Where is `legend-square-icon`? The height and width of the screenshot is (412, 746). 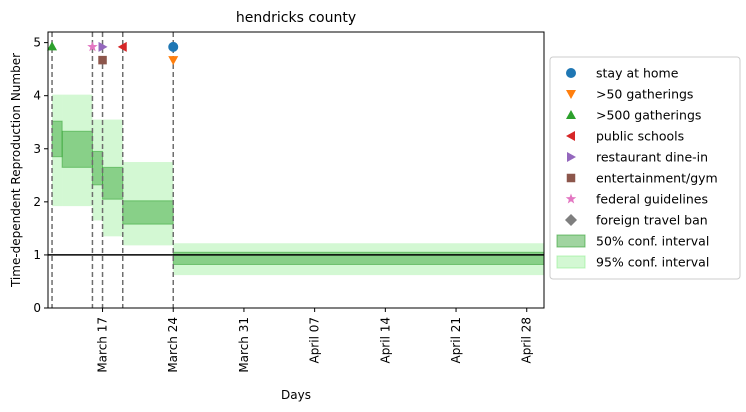
legend-square-icon is located at coordinates (571, 178).